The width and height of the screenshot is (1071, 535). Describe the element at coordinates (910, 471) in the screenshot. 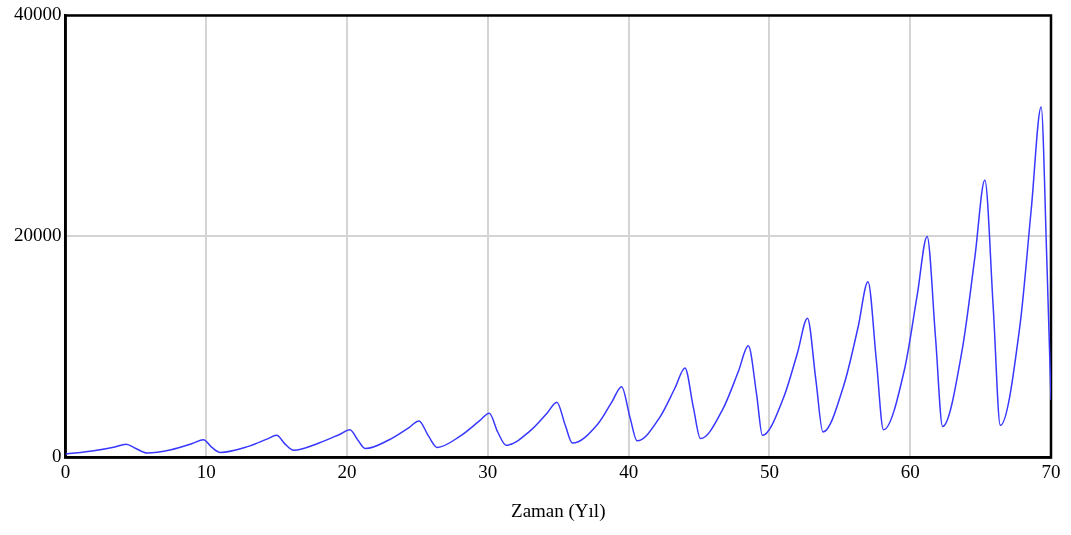

I see `x-tick-label: 60` at that location.